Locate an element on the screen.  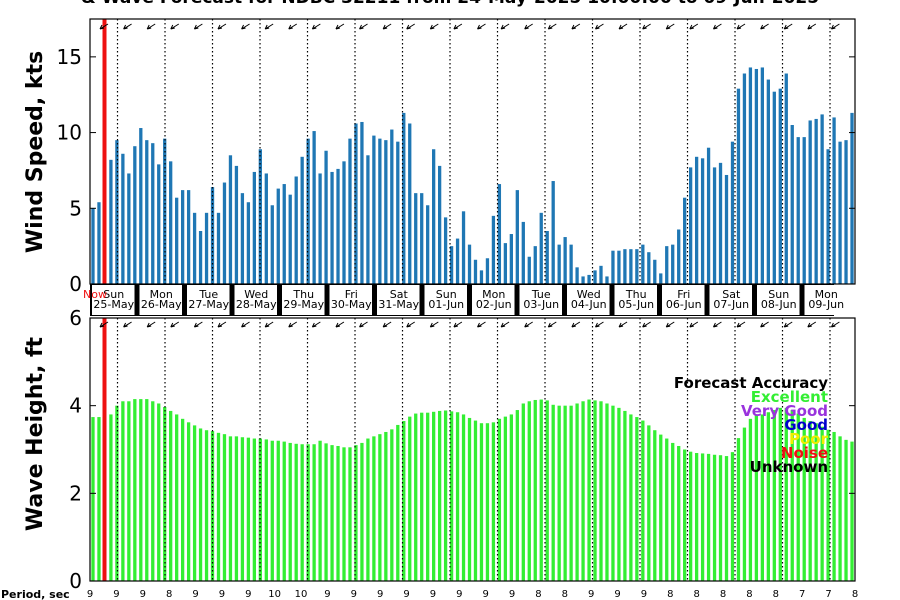
period-value: 8 is located at coordinates (169, 594).